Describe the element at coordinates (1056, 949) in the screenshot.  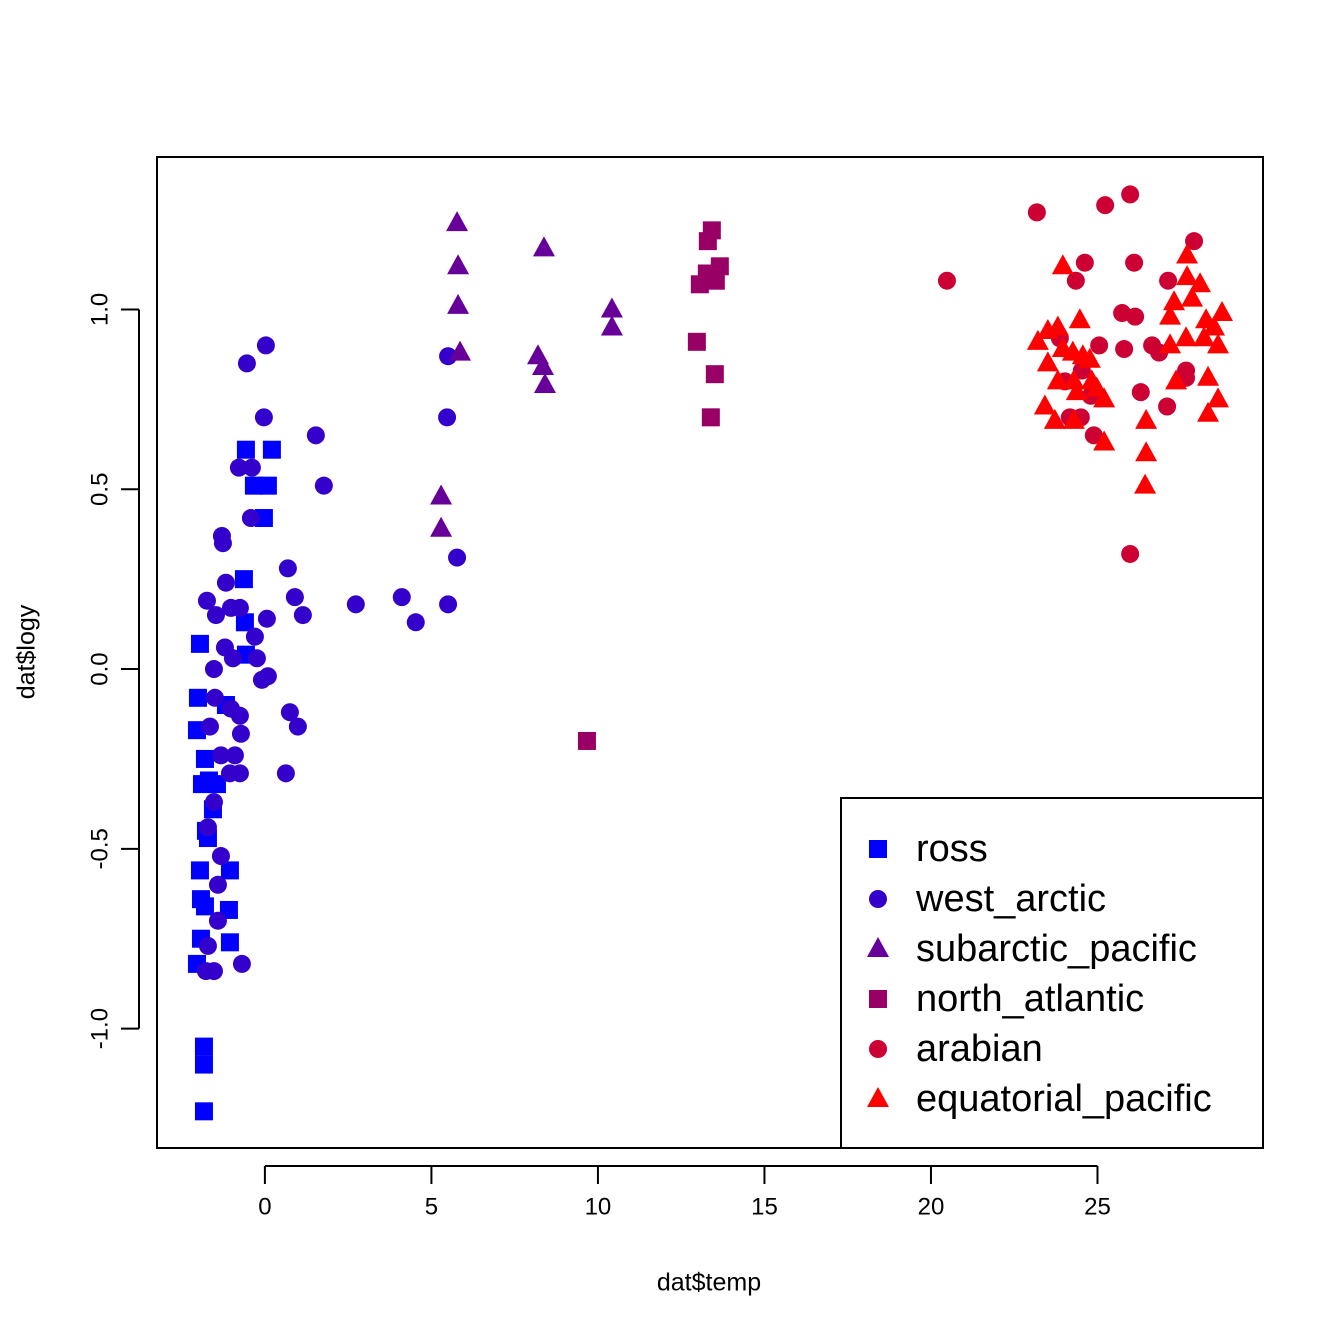
I see `legend-label: subarctic_pacific` at that location.